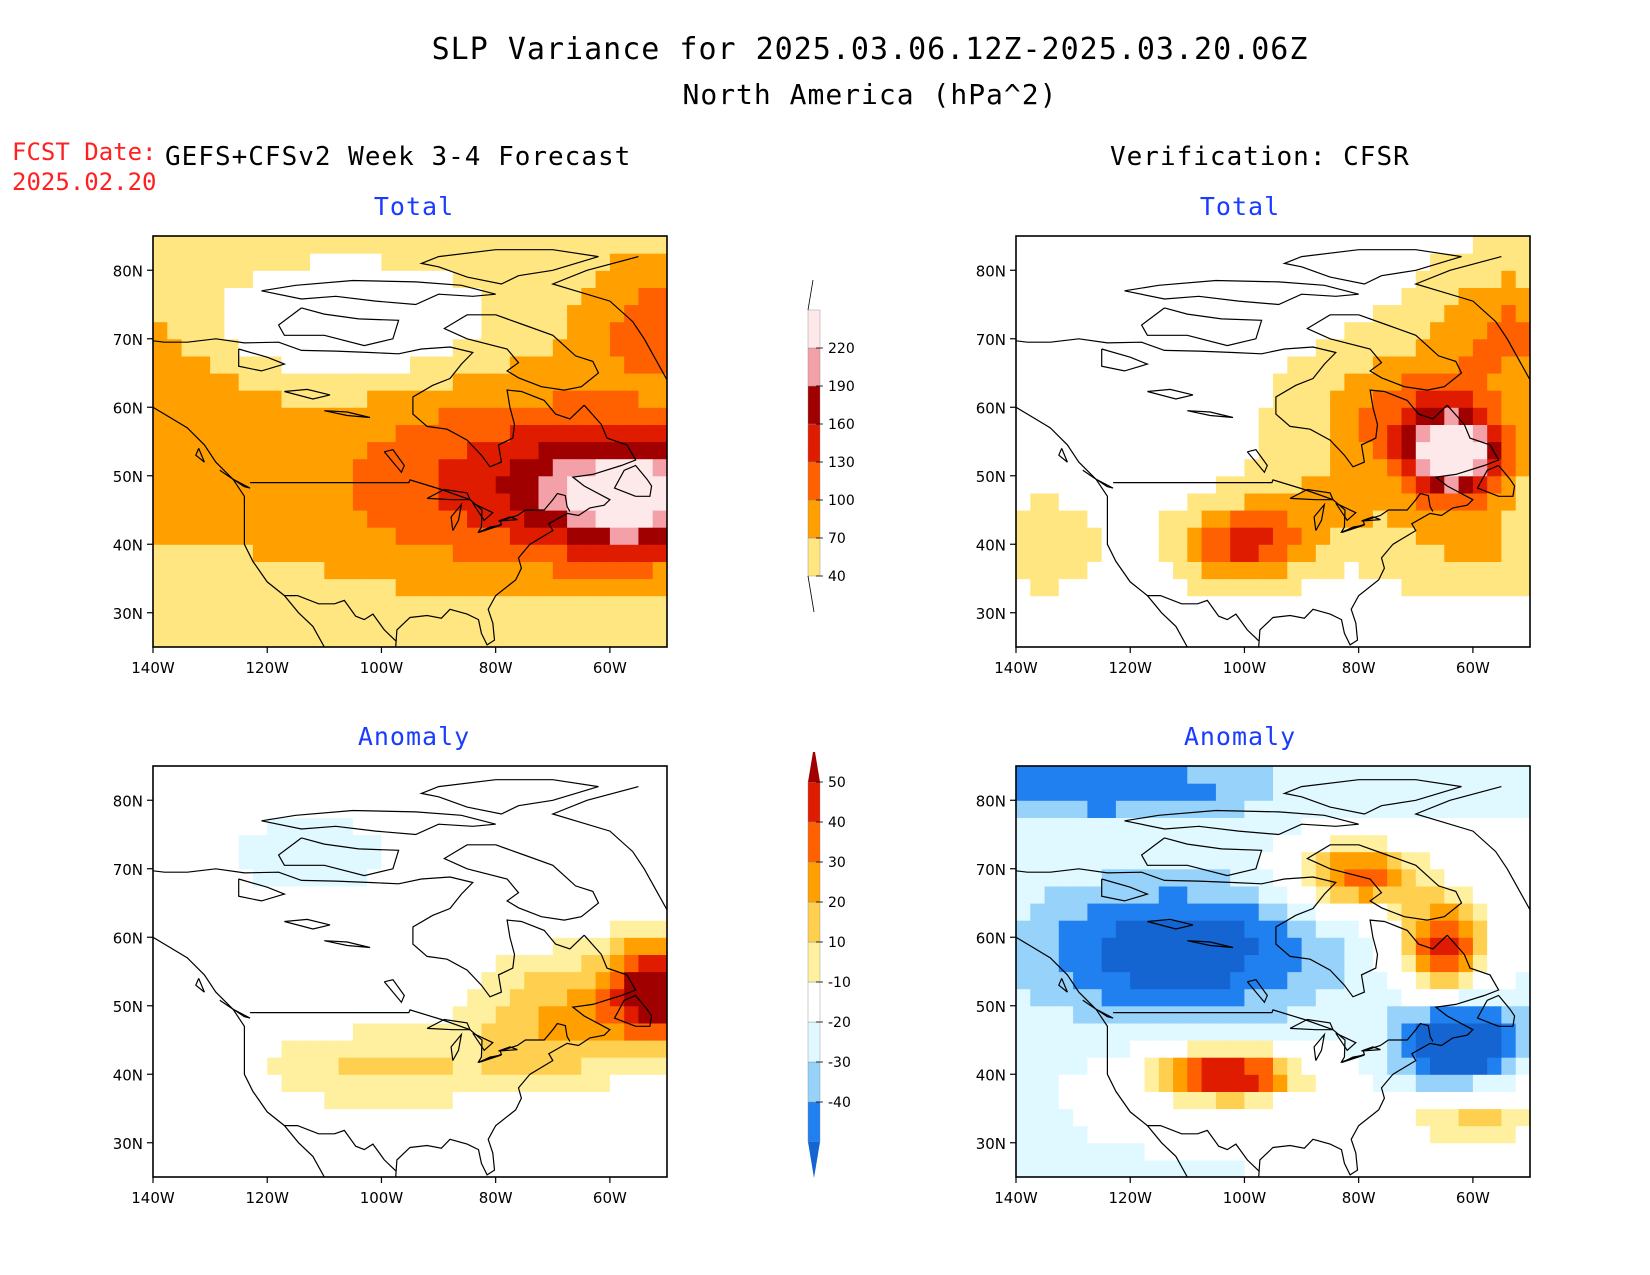 The height and width of the screenshot is (1275, 1650). Describe the element at coordinates (398, 157) in the screenshot. I see `left-column-header: GEFS+CFSv2 Week 3-4 Forecast` at that location.